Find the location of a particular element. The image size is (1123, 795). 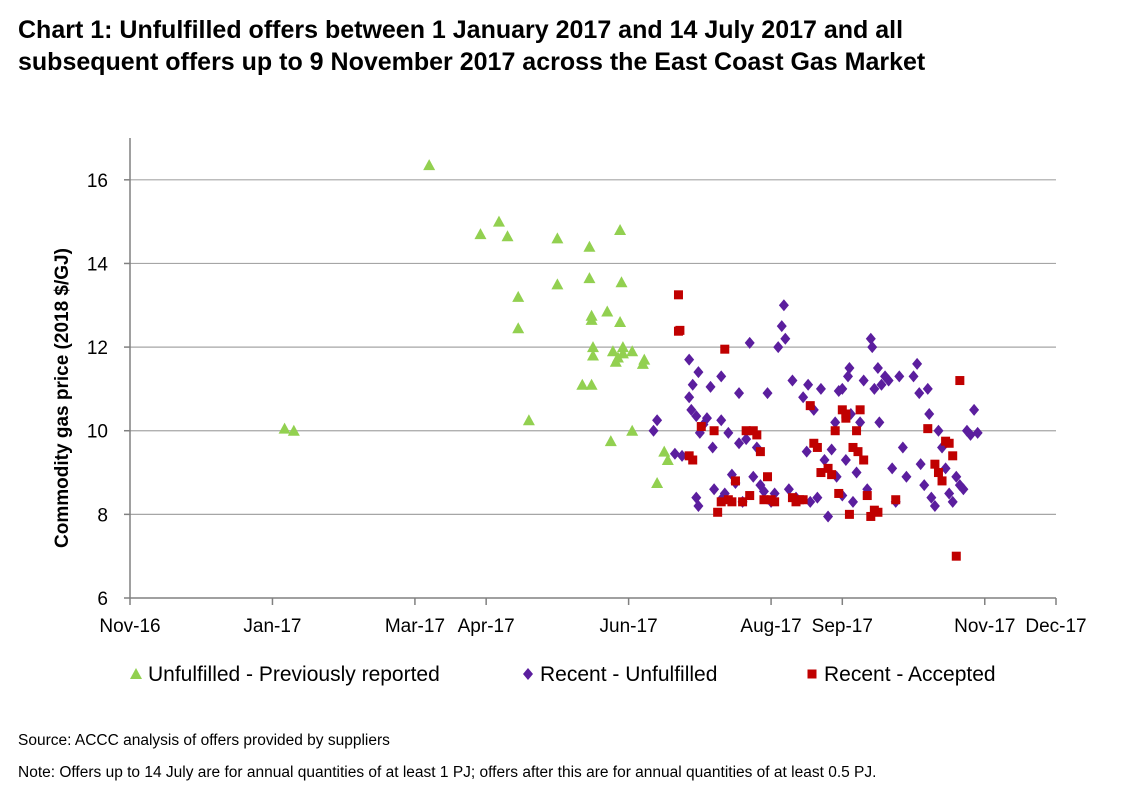

y-tick-label: 16 is located at coordinates (97, 181).